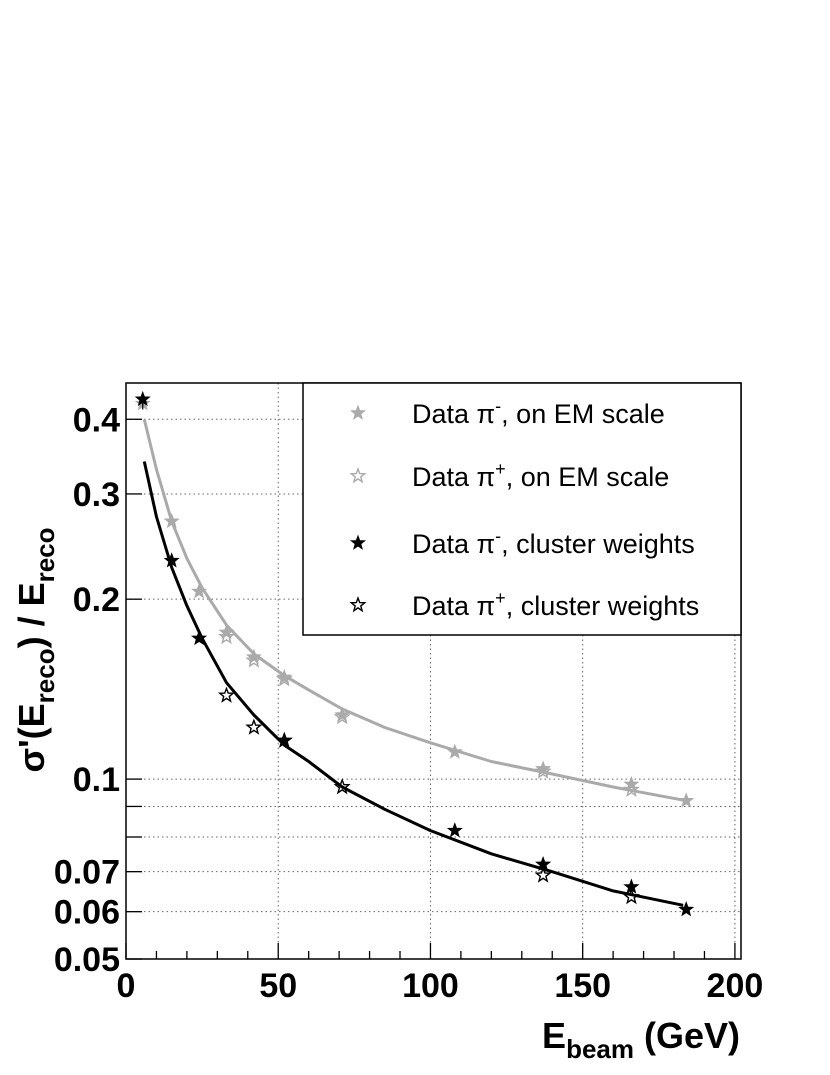 The image size is (830, 1075). Describe the element at coordinates (641, 1039) in the screenshot. I see `x-axis-label: Ebeam (GeV)` at that location.